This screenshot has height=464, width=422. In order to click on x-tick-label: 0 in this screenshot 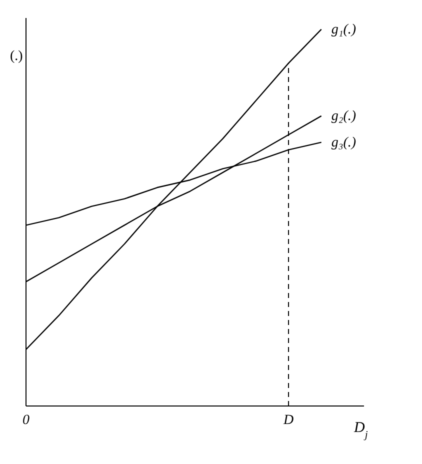, I will do `click(26, 420)`.